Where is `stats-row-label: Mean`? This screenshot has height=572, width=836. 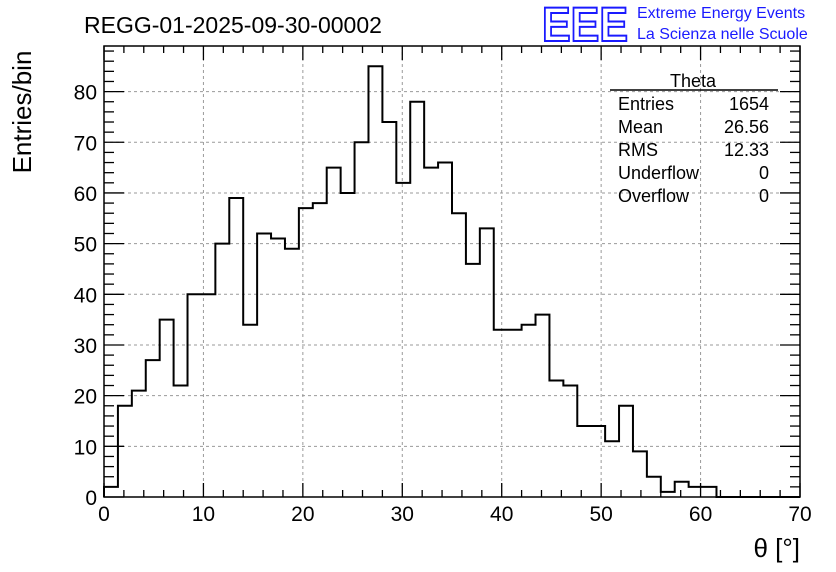 stats-row-label: Mean is located at coordinates (640, 127).